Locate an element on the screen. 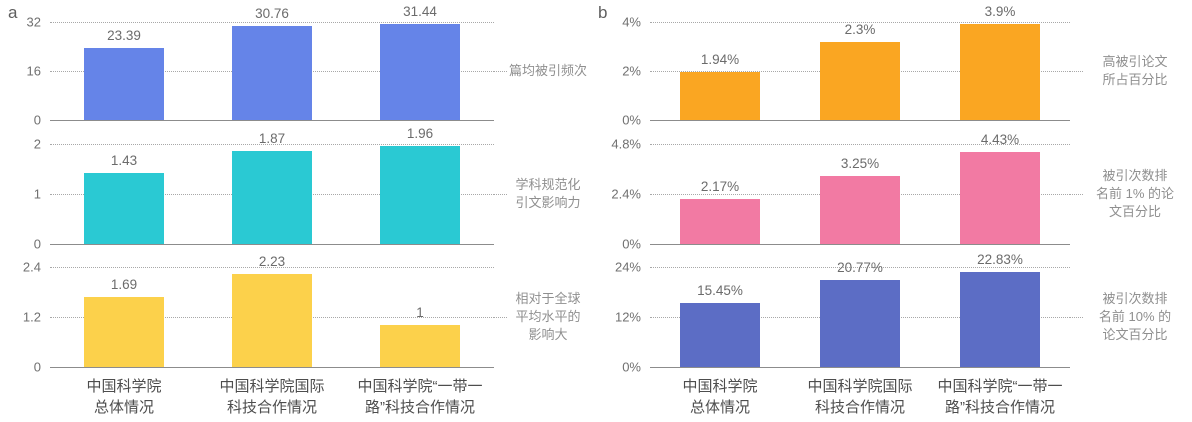  plot-area: 1.43 1.87 1.96 is located at coordinates (272, 185).